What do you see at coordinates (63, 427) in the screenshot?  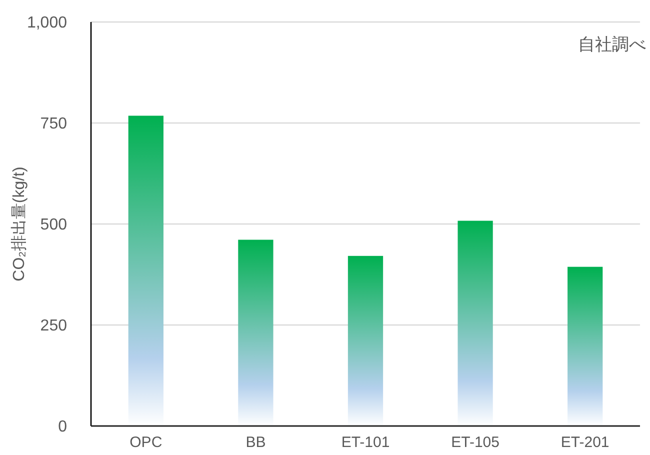 I see `y-tick-label: 0` at bounding box center [63, 427].